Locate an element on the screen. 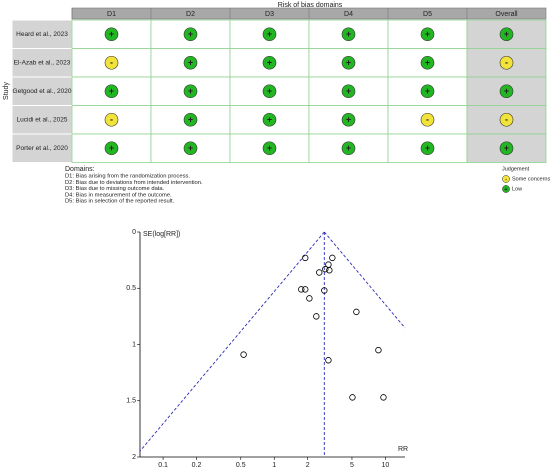  y-tick-label: 0 is located at coordinates (134, 232).